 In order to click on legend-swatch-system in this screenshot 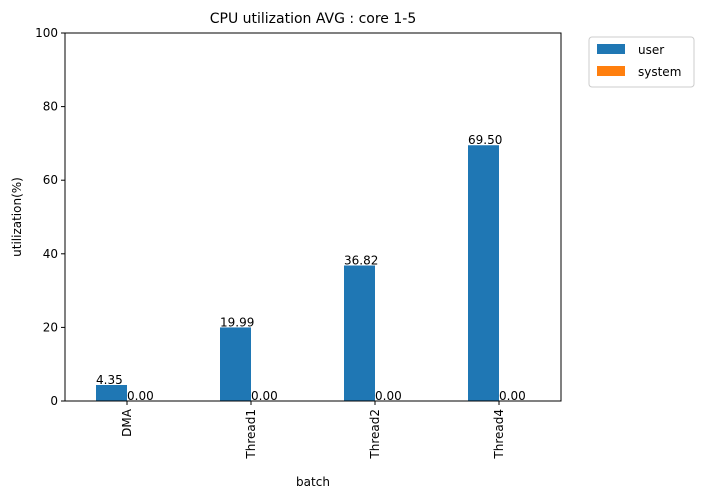, I will do `click(611, 71)`.